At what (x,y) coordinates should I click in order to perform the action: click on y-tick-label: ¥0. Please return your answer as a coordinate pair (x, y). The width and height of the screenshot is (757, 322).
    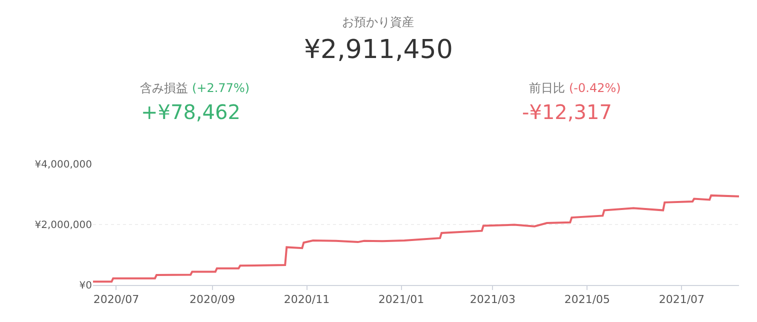
    Looking at the image, I should click on (85, 286).